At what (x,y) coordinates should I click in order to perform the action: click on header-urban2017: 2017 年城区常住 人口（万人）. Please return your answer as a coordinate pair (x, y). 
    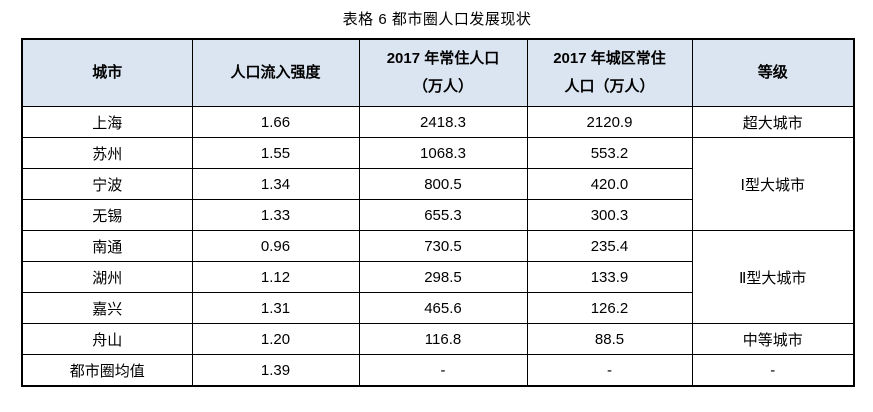
    Looking at the image, I should click on (609, 72).